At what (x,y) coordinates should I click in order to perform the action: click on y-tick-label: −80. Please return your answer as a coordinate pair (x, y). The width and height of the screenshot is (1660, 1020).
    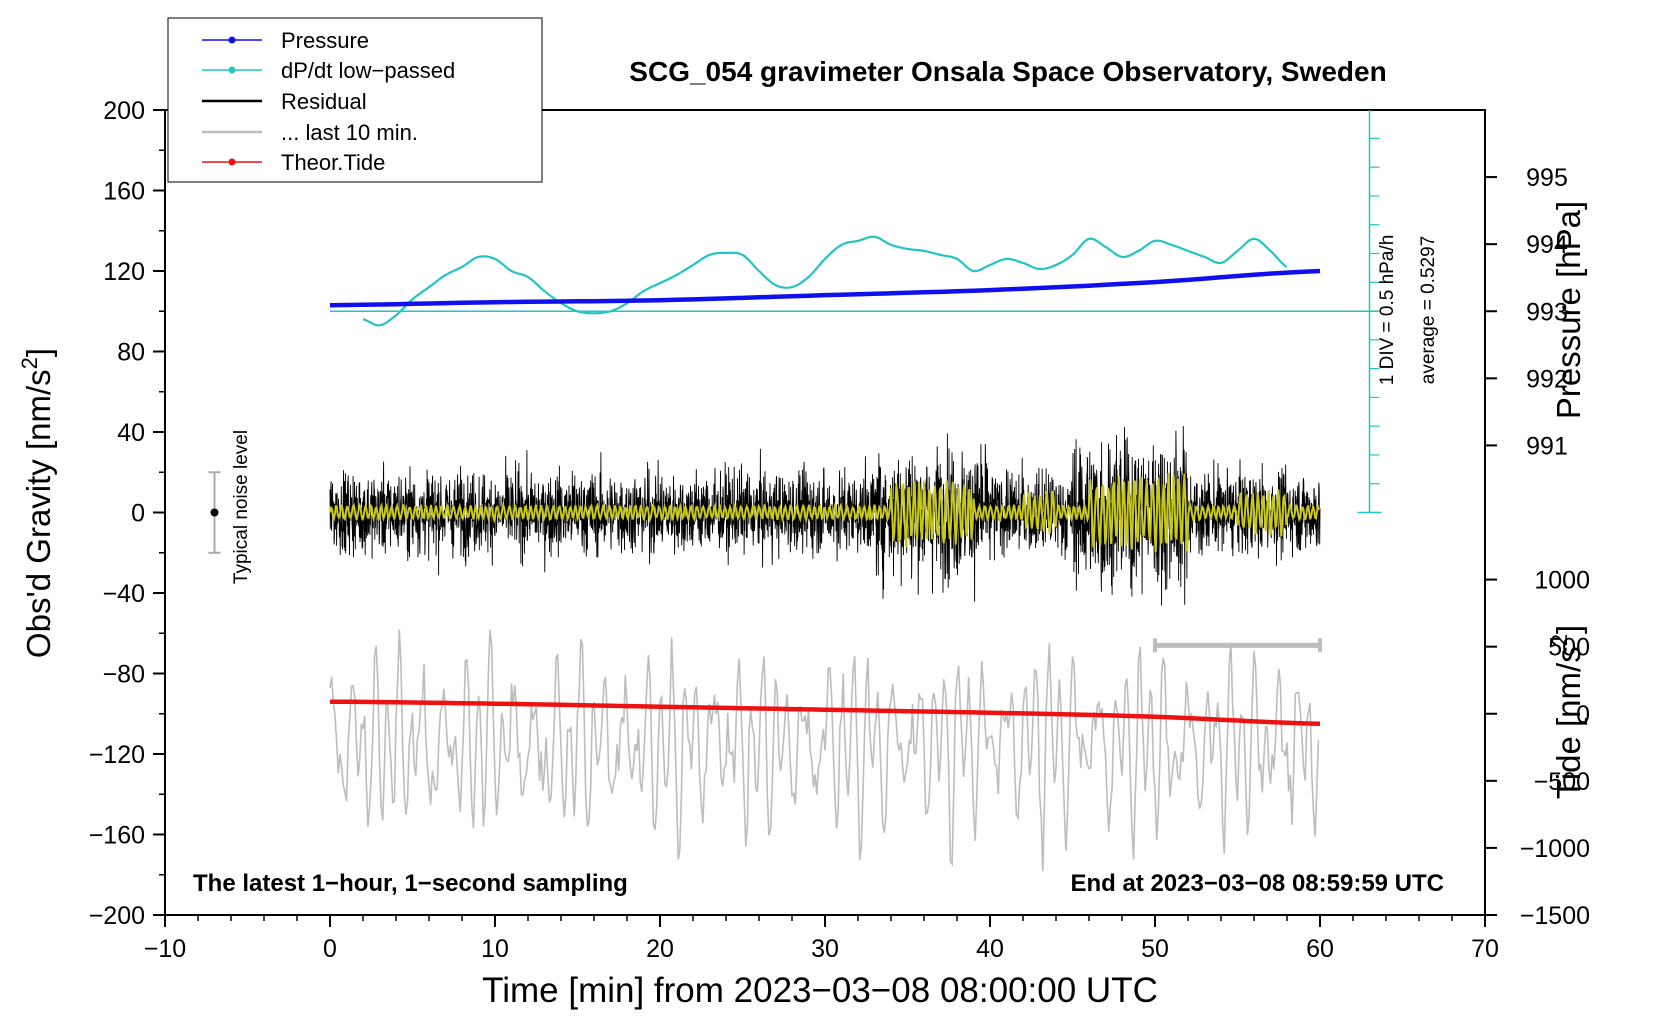
    Looking at the image, I should click on (124, 675).